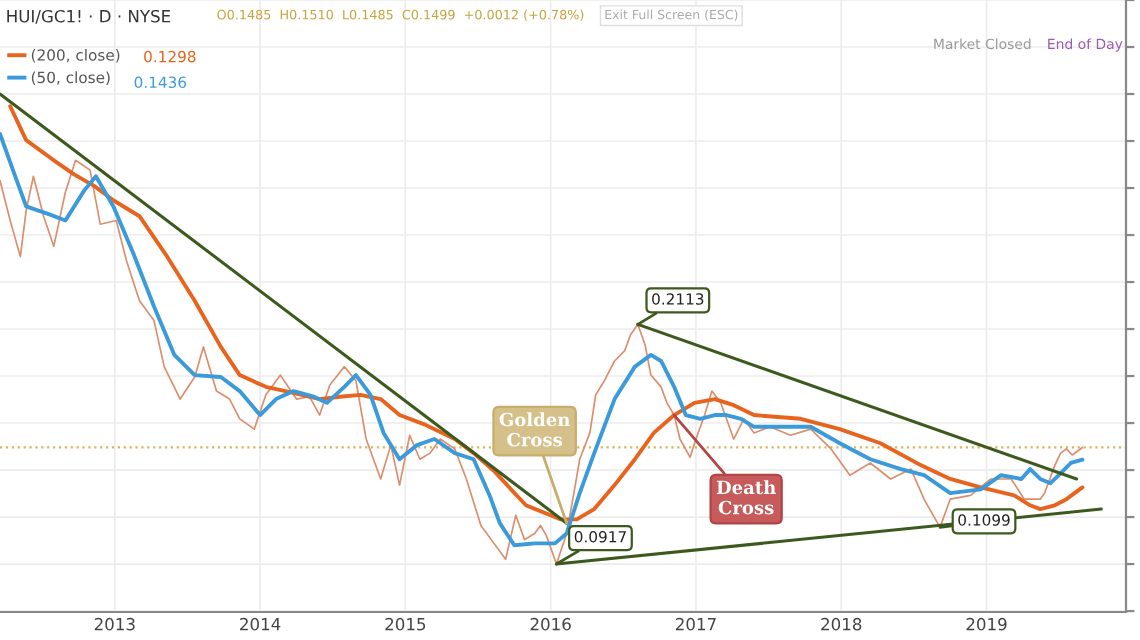 This screenshot has width=1140, height=640. What do you see at coordinates (114, 624) in the screenshot?
I see `x-tick-label: 2013` at bounding box center [114, 624].